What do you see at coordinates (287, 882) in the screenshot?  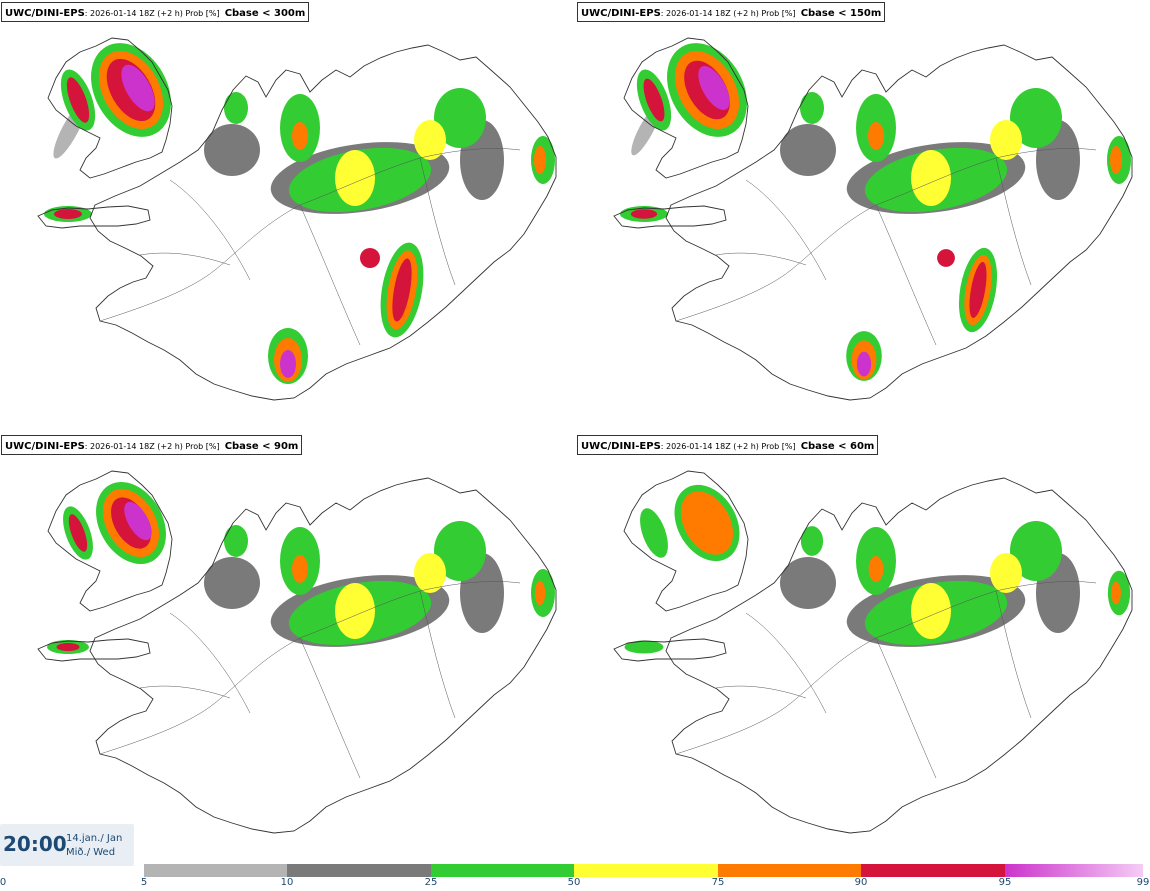 I see `legend-tick-label: 10` at bounding box center [287, 882].